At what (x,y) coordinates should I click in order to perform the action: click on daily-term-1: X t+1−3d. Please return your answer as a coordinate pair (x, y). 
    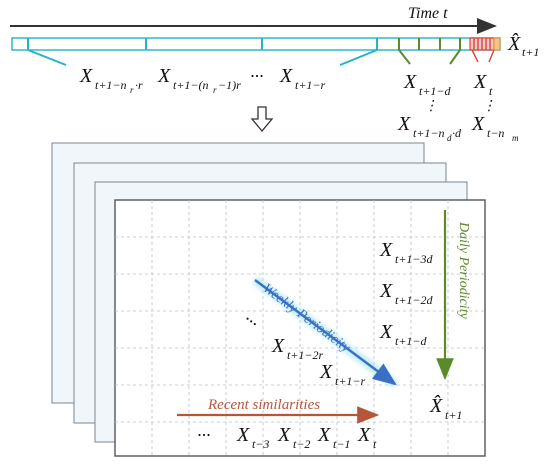
    Looking at the image, I should click on (406, 252).